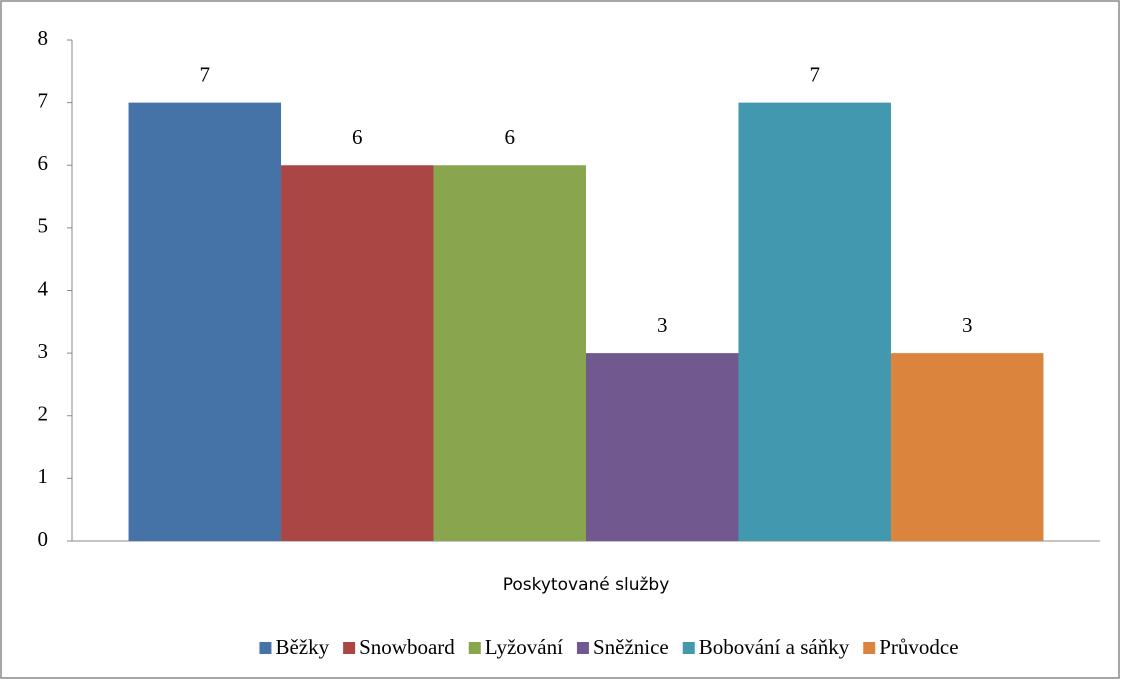 This screenshot has width=1121, height=680. I want to click on y-tick-label: 8, so click(43, 38).